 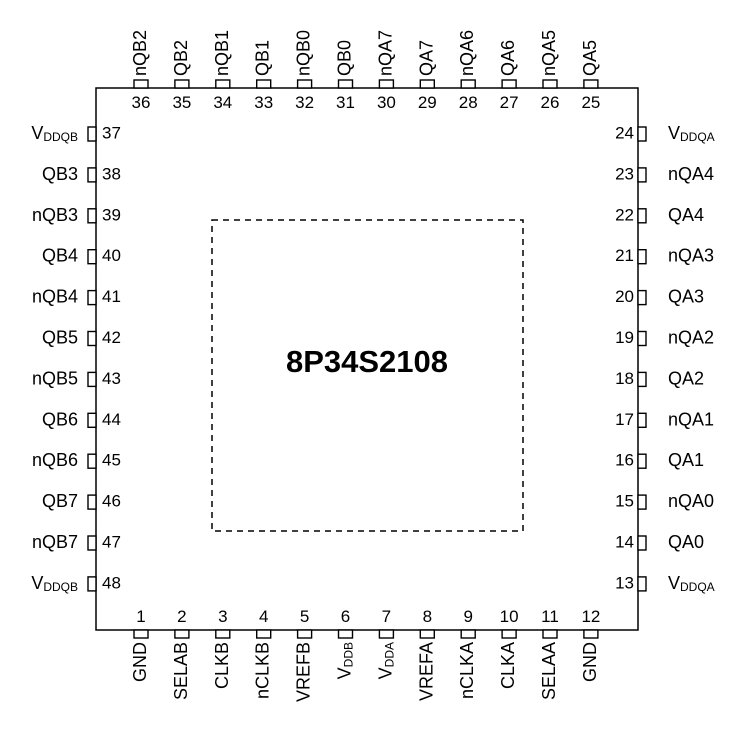 I want to click on pin-name-35: QB2, so click(x=181, y=58).